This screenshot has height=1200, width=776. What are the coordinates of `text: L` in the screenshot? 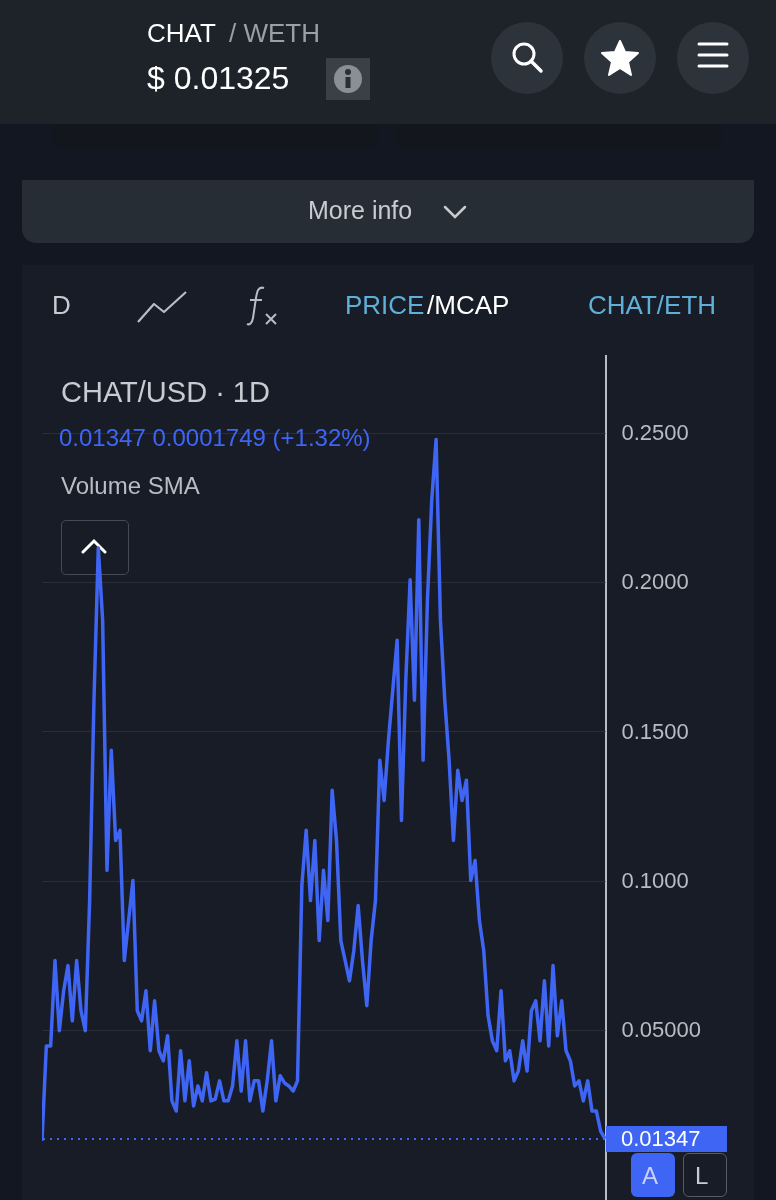 It's located at (702, 1176).